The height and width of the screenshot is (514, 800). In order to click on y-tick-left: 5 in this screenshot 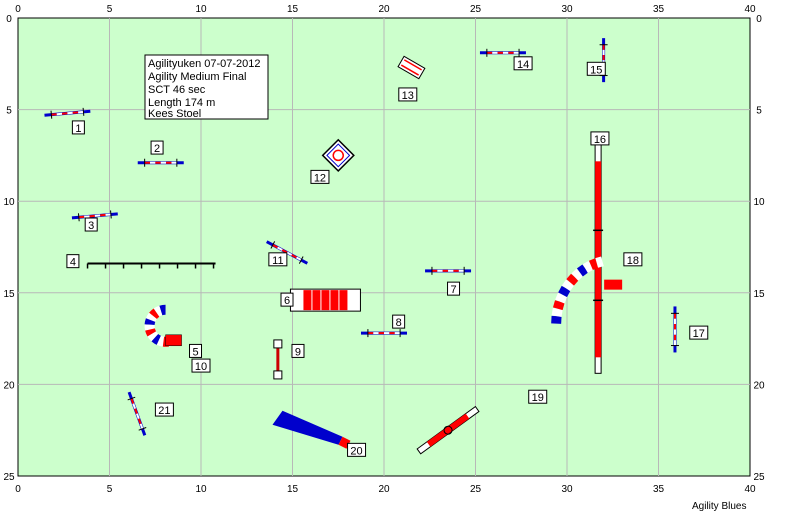, I will do `click(9, 111)`.